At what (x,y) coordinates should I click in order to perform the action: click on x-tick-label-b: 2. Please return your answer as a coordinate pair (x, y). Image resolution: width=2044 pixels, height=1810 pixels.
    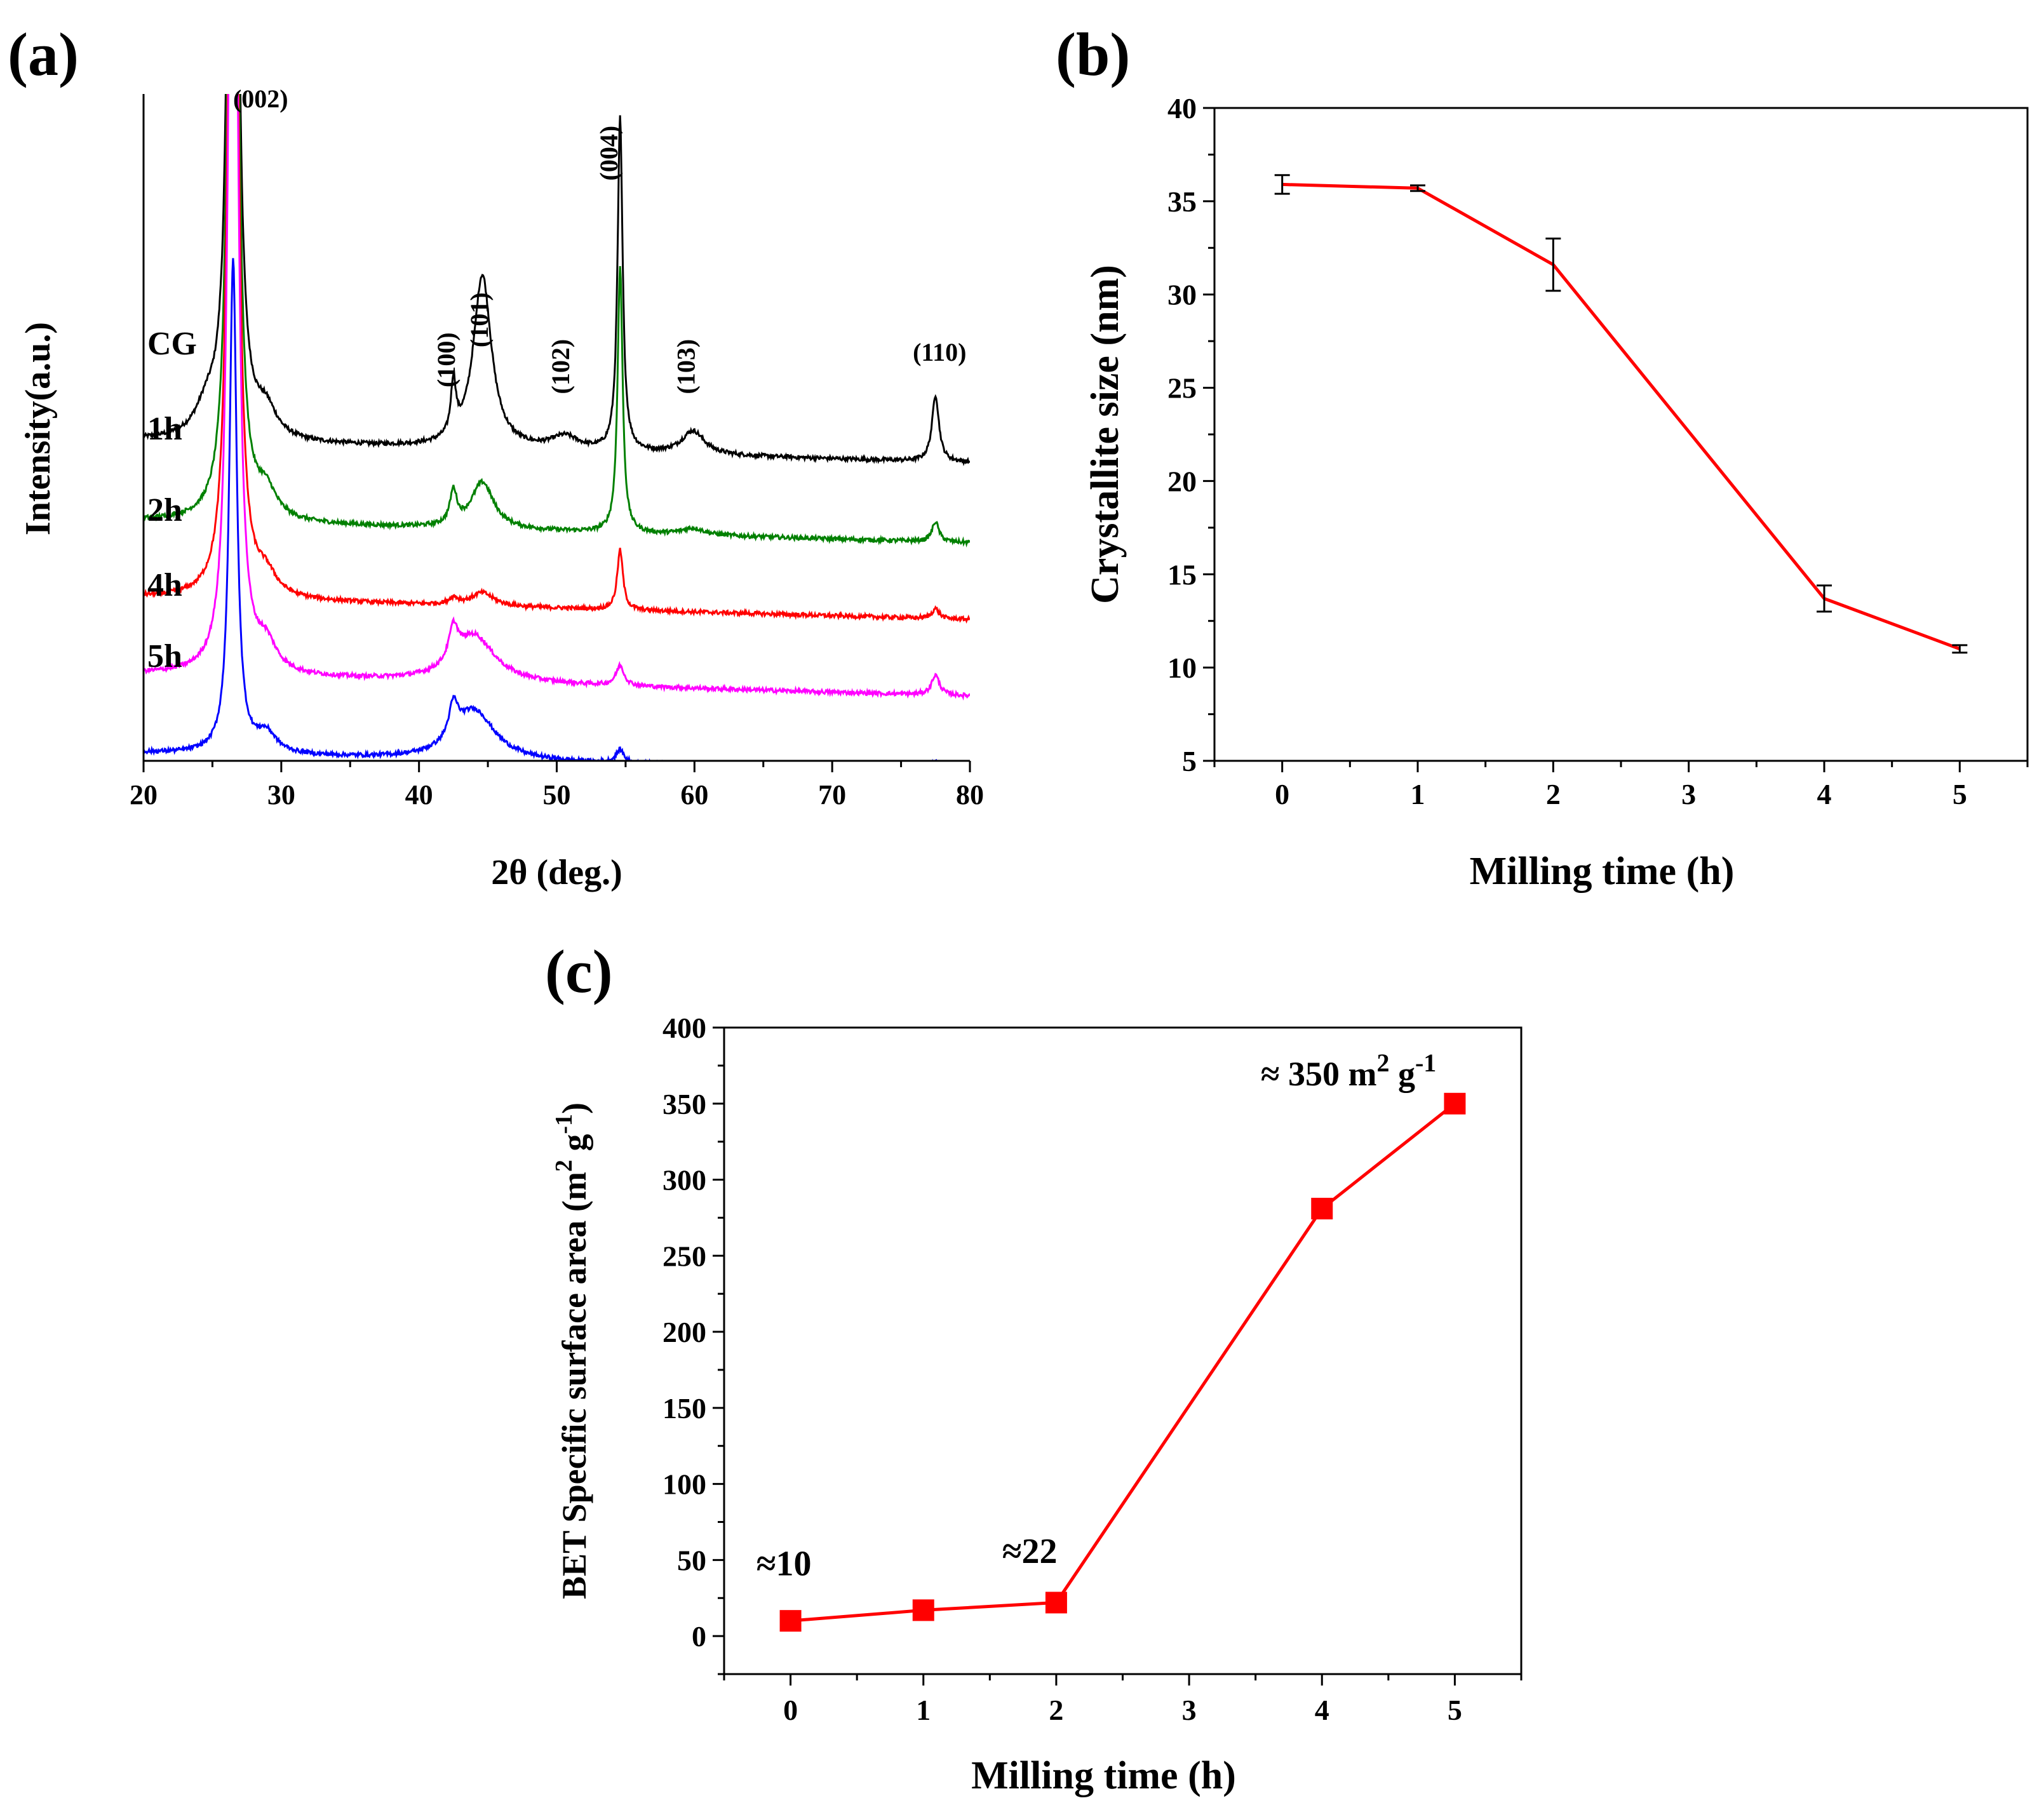
    Looking at the image, I should click on (1553, 794).